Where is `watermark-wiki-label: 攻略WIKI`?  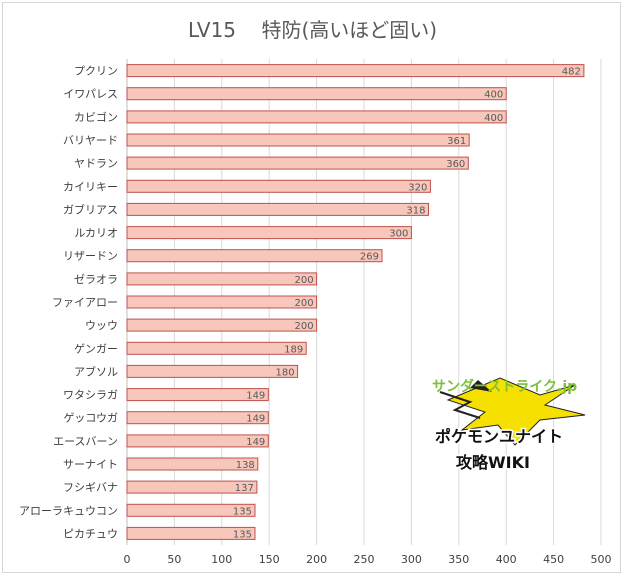
watermark-wiki-label: 攻略WIKI is located at coordinates (493, 462).